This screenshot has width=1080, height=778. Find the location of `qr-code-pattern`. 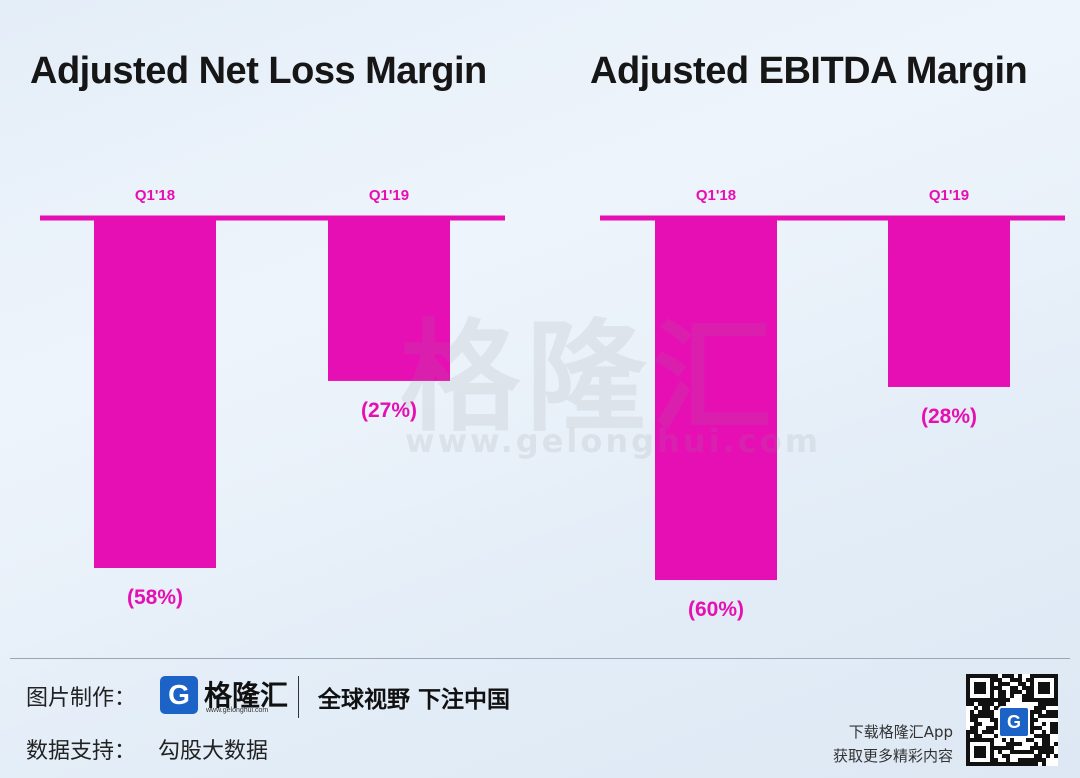

qr-code-pattern is located at coordinates (1012, 720).